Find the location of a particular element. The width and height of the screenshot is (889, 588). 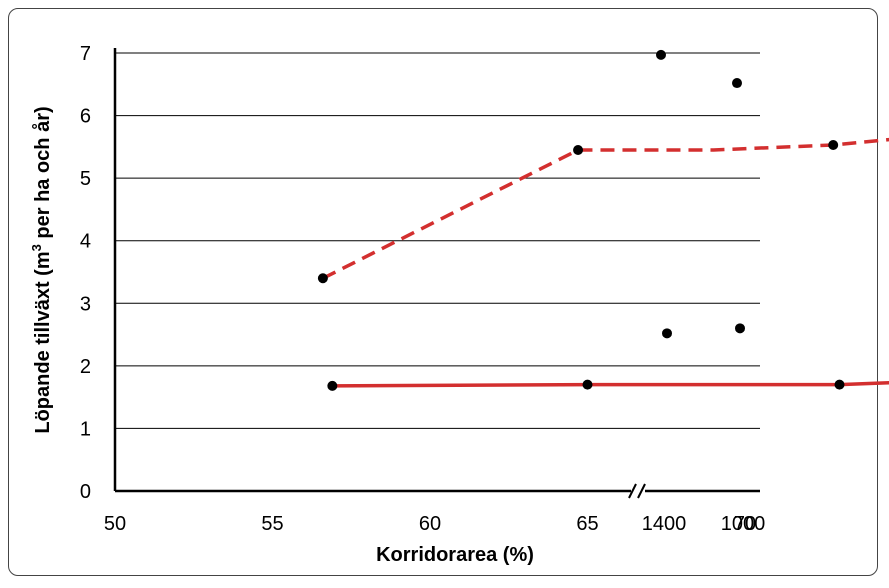

y-tick-label: 3 is located at coordinates (85, 304).